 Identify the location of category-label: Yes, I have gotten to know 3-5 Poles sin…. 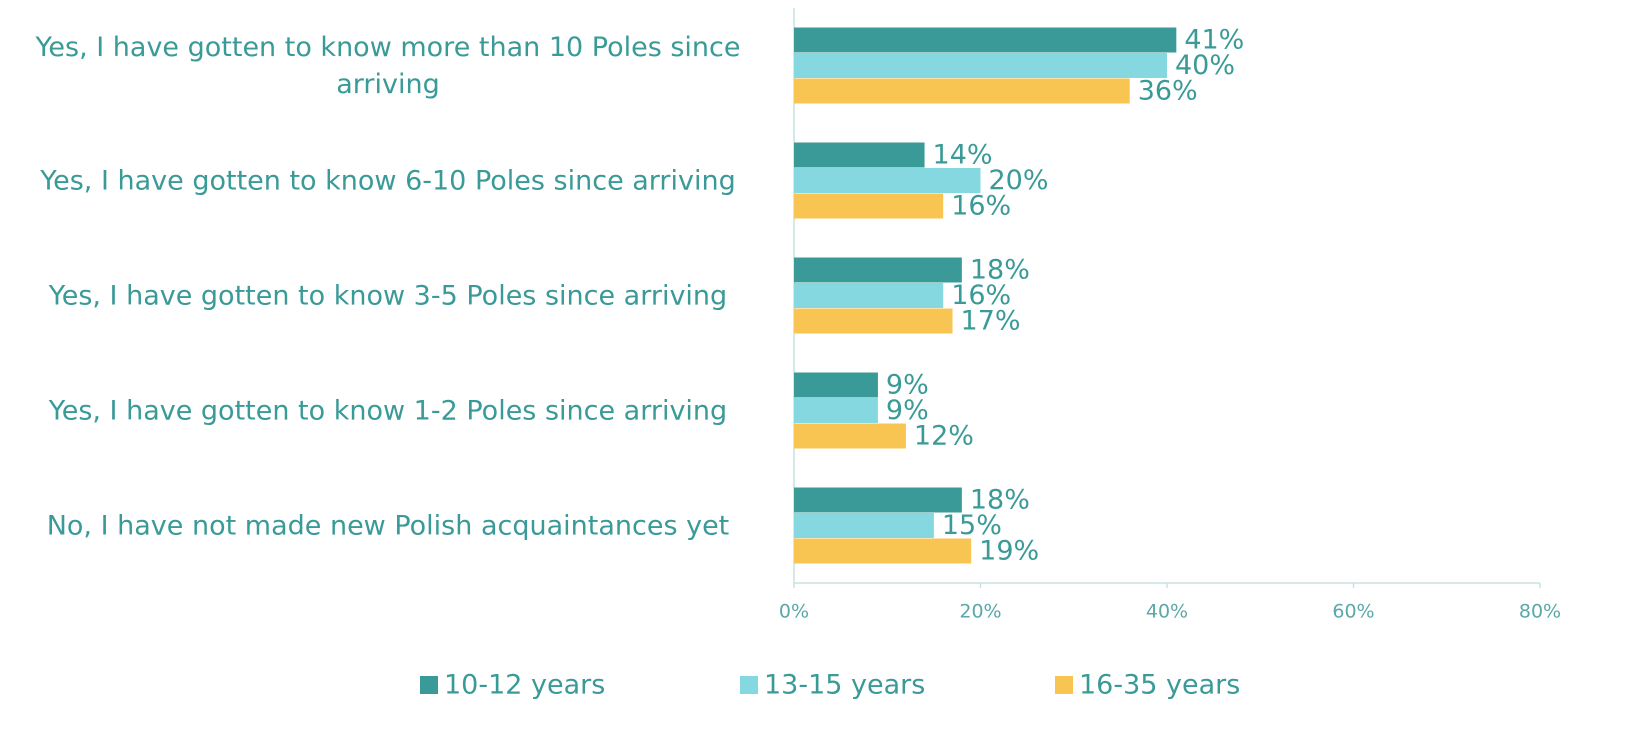
(388, 295).